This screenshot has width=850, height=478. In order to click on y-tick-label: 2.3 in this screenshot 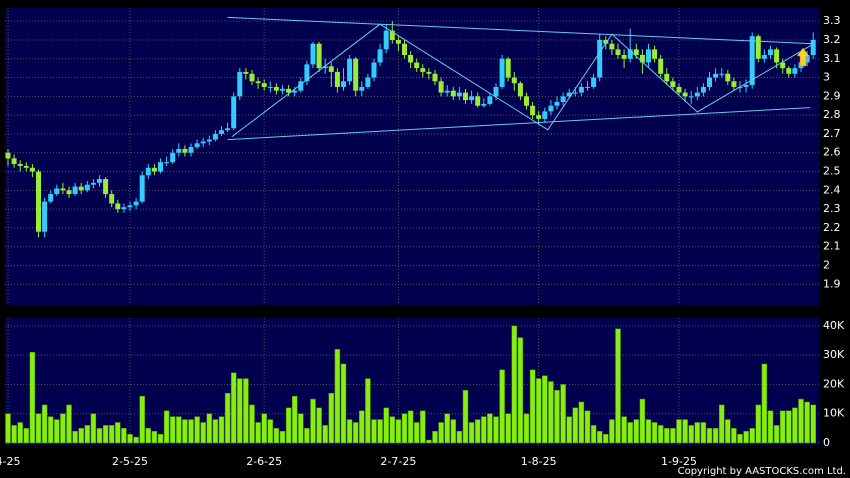, I will do `click(832, 208)`.